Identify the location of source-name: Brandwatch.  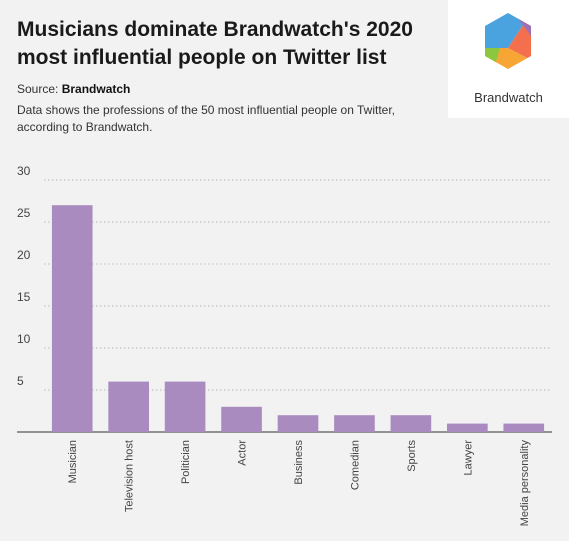
(96, 89).